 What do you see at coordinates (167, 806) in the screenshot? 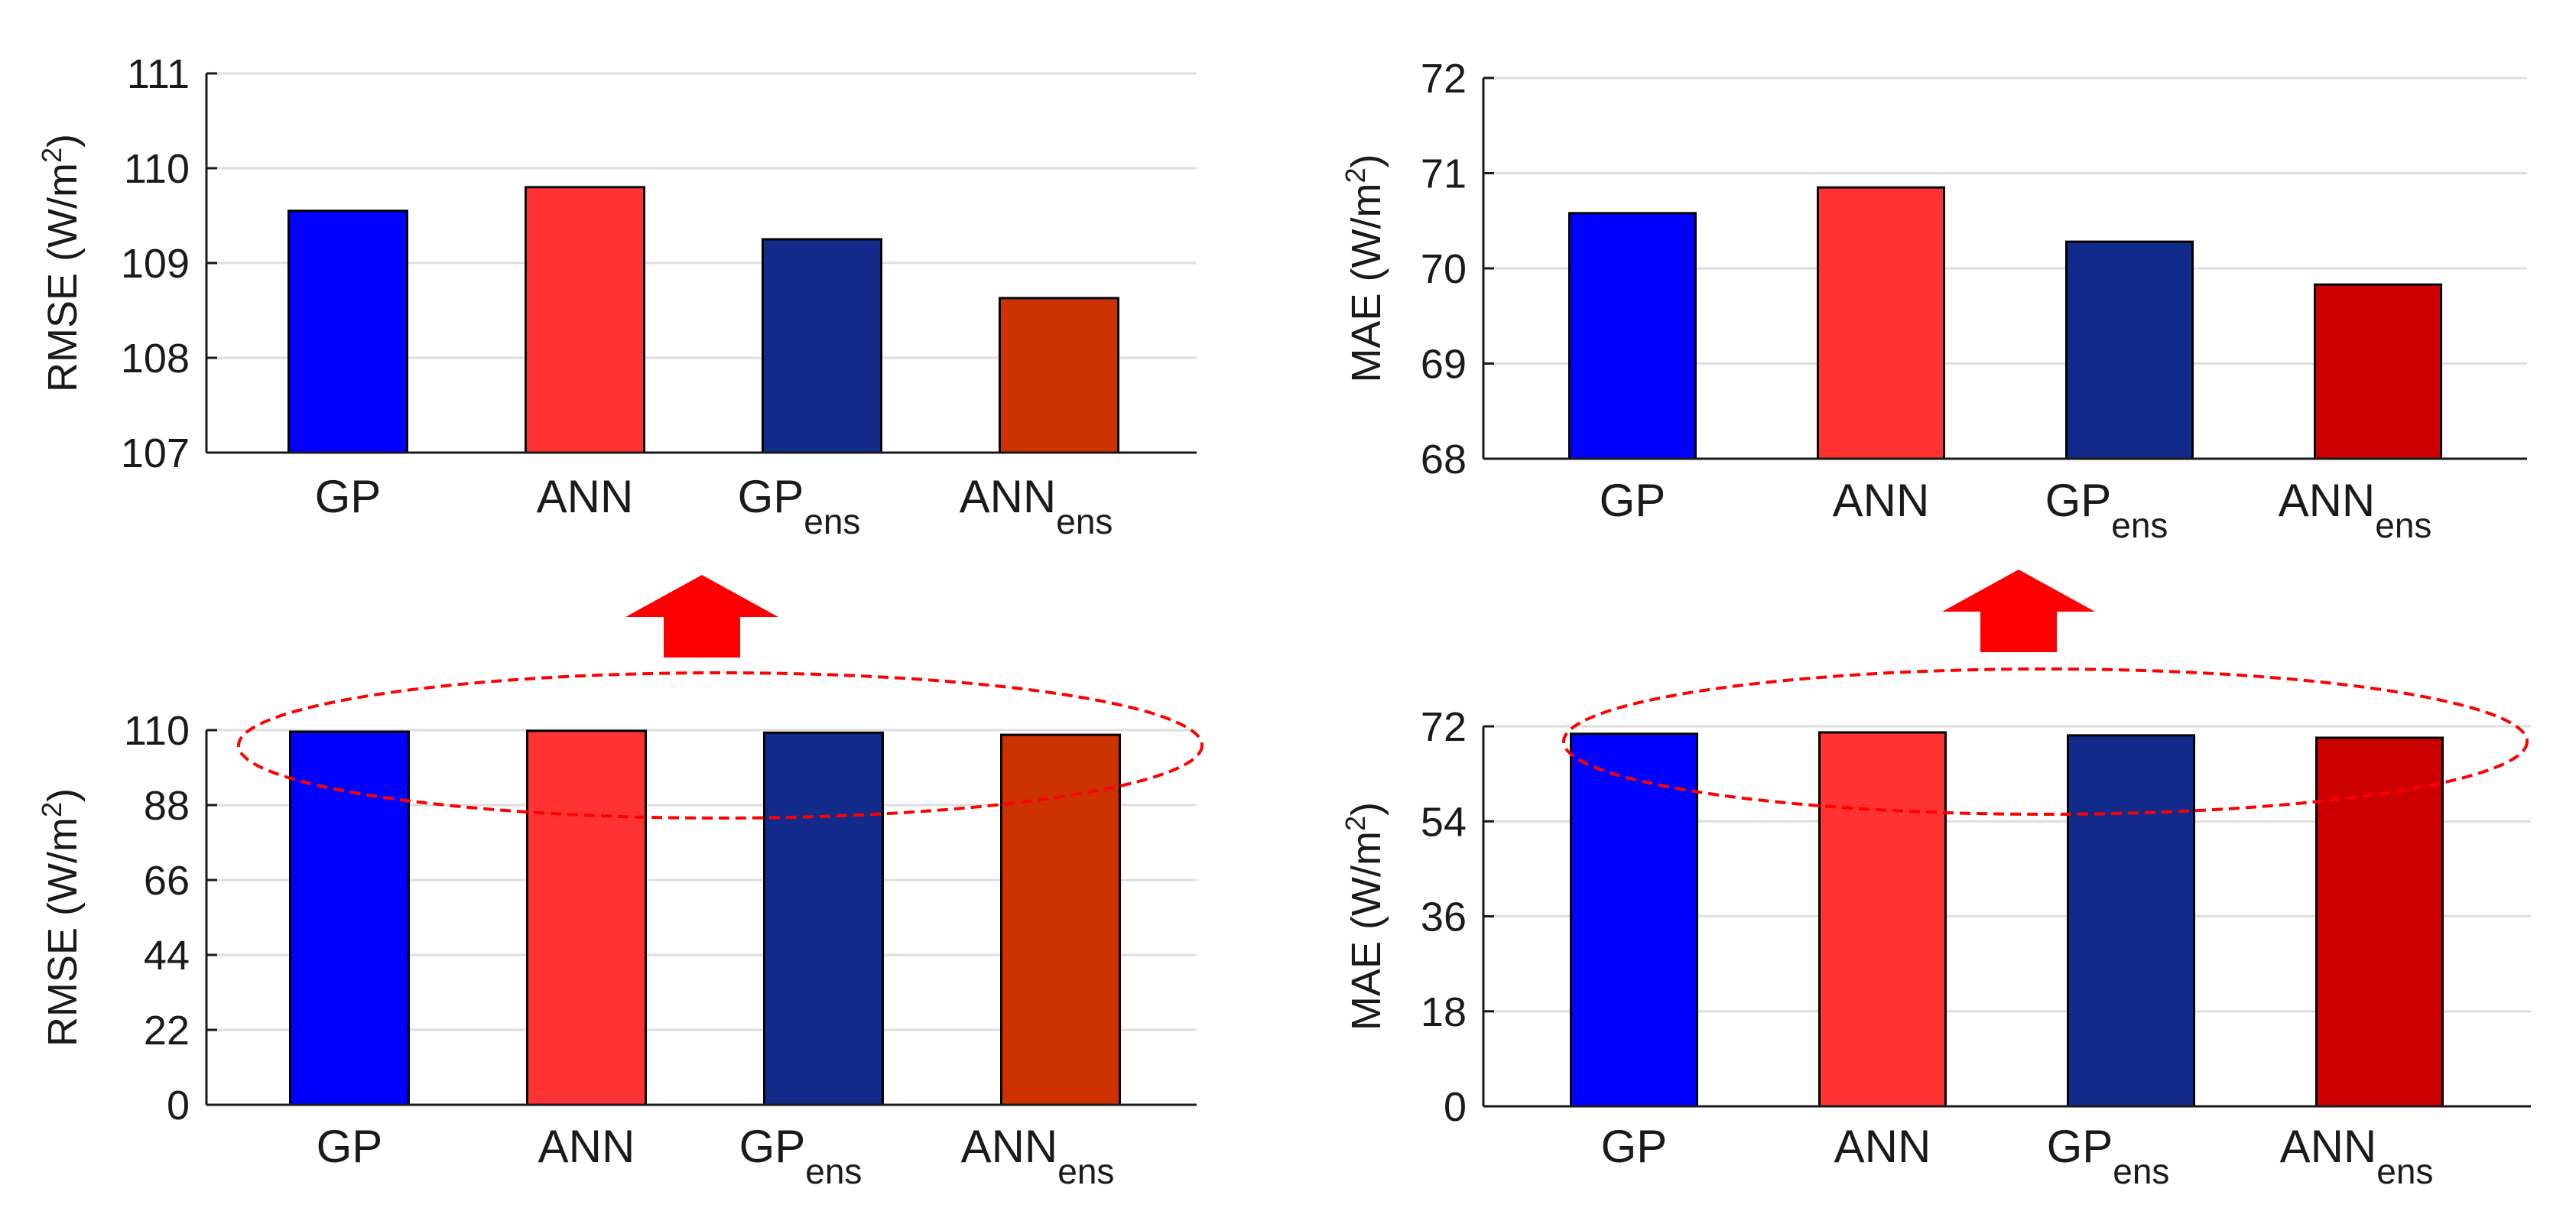
I see `y-tick-label: 88` at bounding box center [167, 806].